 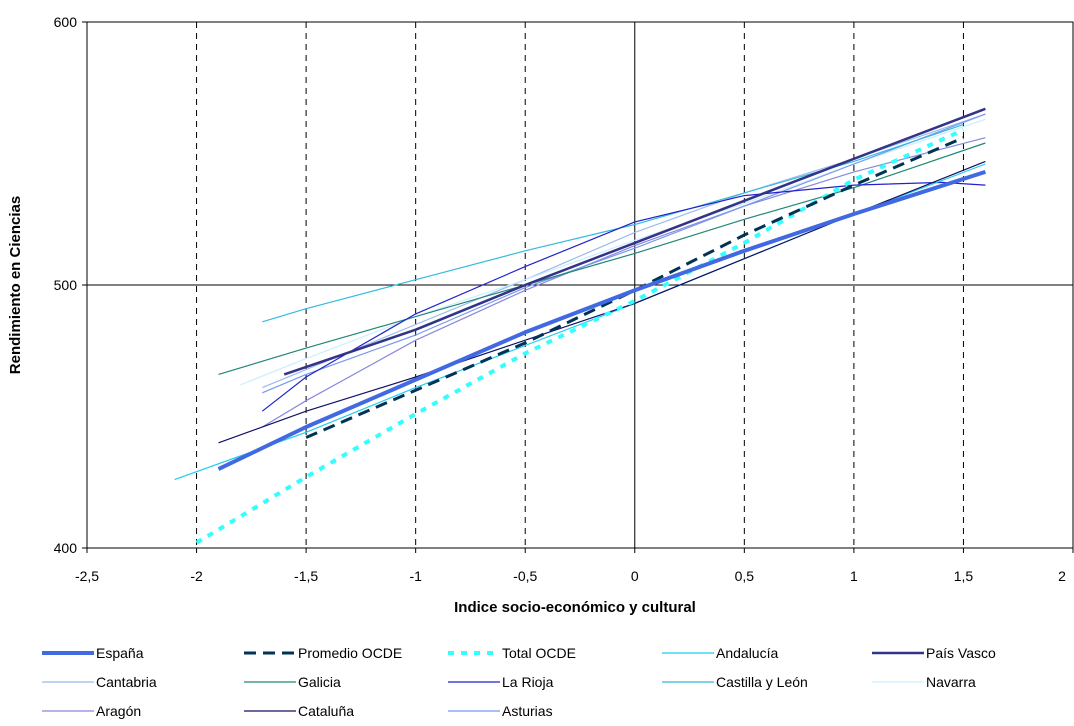 I want to click on x-tick-label-1: -2, so click(x=196, y=576).